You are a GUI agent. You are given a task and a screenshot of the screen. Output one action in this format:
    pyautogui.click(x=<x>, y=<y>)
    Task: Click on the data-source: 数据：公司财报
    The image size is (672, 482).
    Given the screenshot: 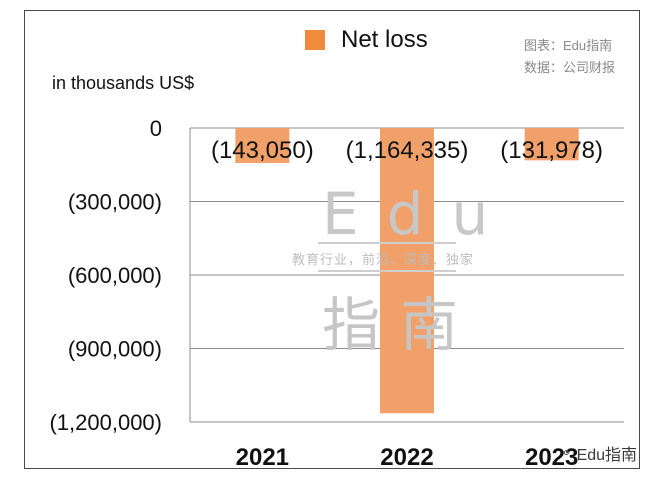 What is the action you would take?
    pyautogui.click(x=570, y=67)
    